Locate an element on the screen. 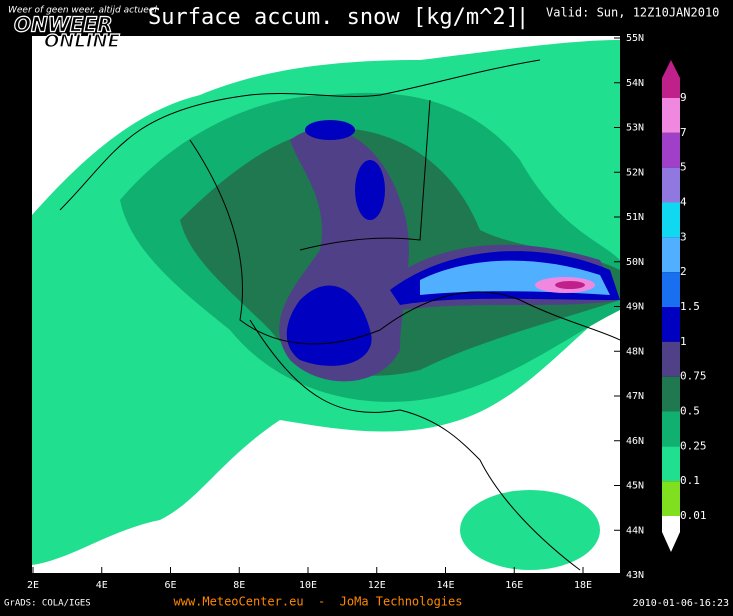 Image resolution: width=733 pixels, height=616 pixels. lat-label: 49N is located at coordinates (635, 307).